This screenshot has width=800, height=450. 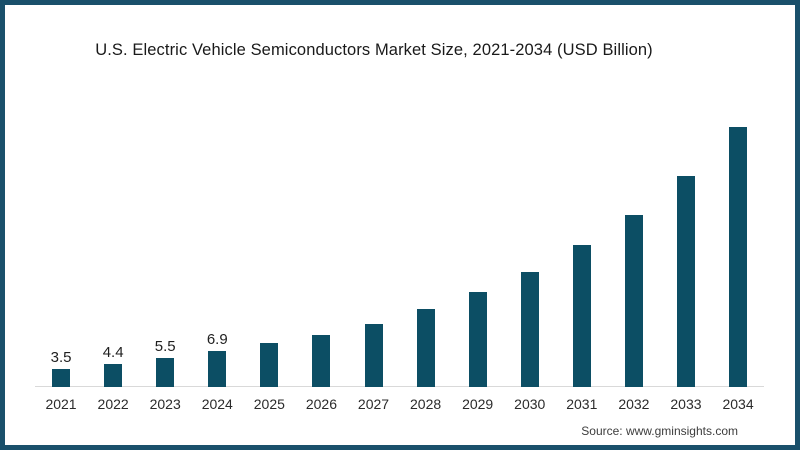 What do you see at coordinates (61, 263) in the screenshot?
I see `bar-group-2021: 3.5 2021` at bounding box center [61, 263].